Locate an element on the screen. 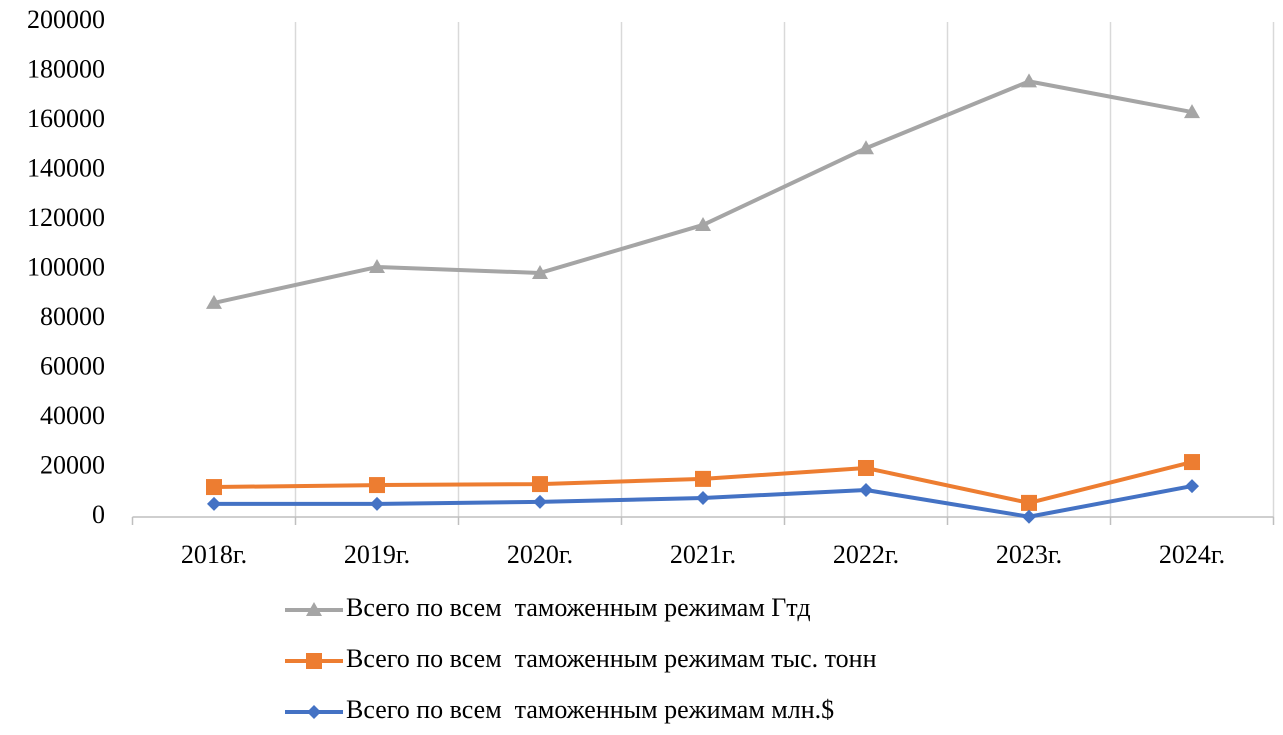  y-tick-label: 180000 is located at coordinates (66, 68).